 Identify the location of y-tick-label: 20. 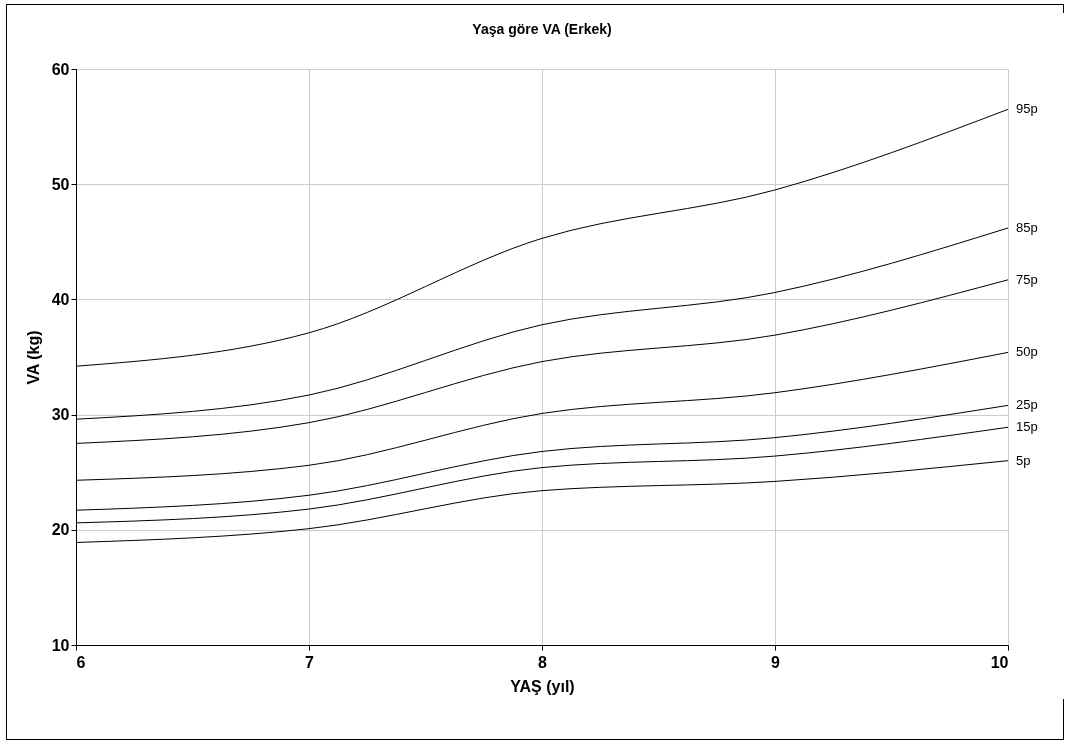
(60, 530).